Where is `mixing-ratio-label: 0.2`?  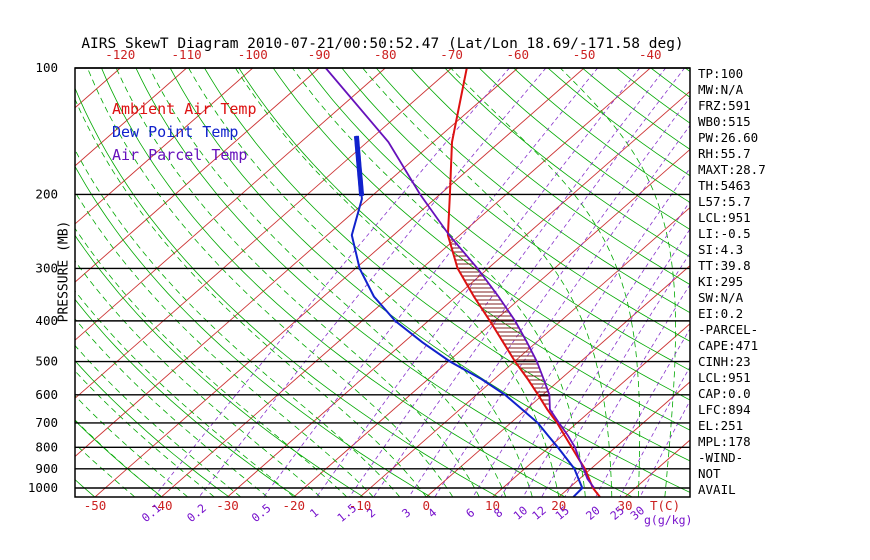 mixing-ratio-label: 0.2 is located at coordinates (196, 513).